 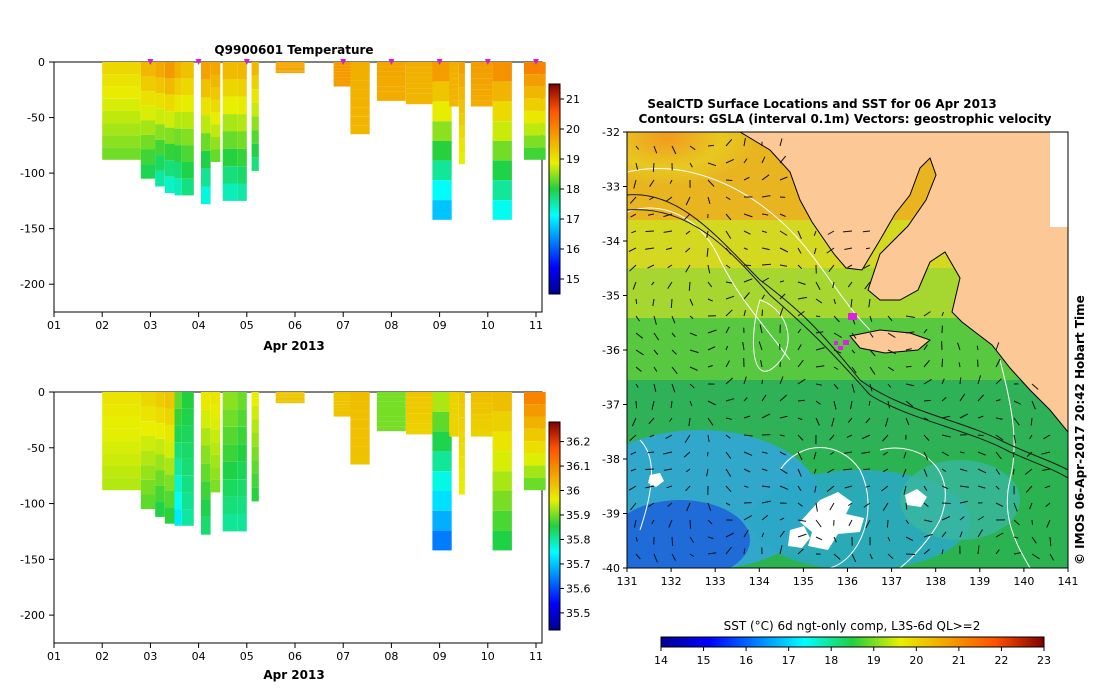 What do you see at coordinates (293, 346) in the screenshot?
I see `temperature-x-axis-label: Apr 2013` at bounding box center [293, 346].